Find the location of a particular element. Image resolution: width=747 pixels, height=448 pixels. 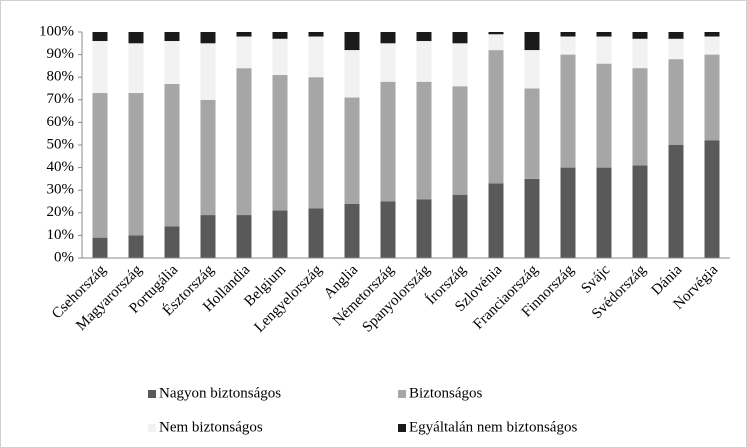

y-tick-label: 40% is located at coordinates (61, 167).